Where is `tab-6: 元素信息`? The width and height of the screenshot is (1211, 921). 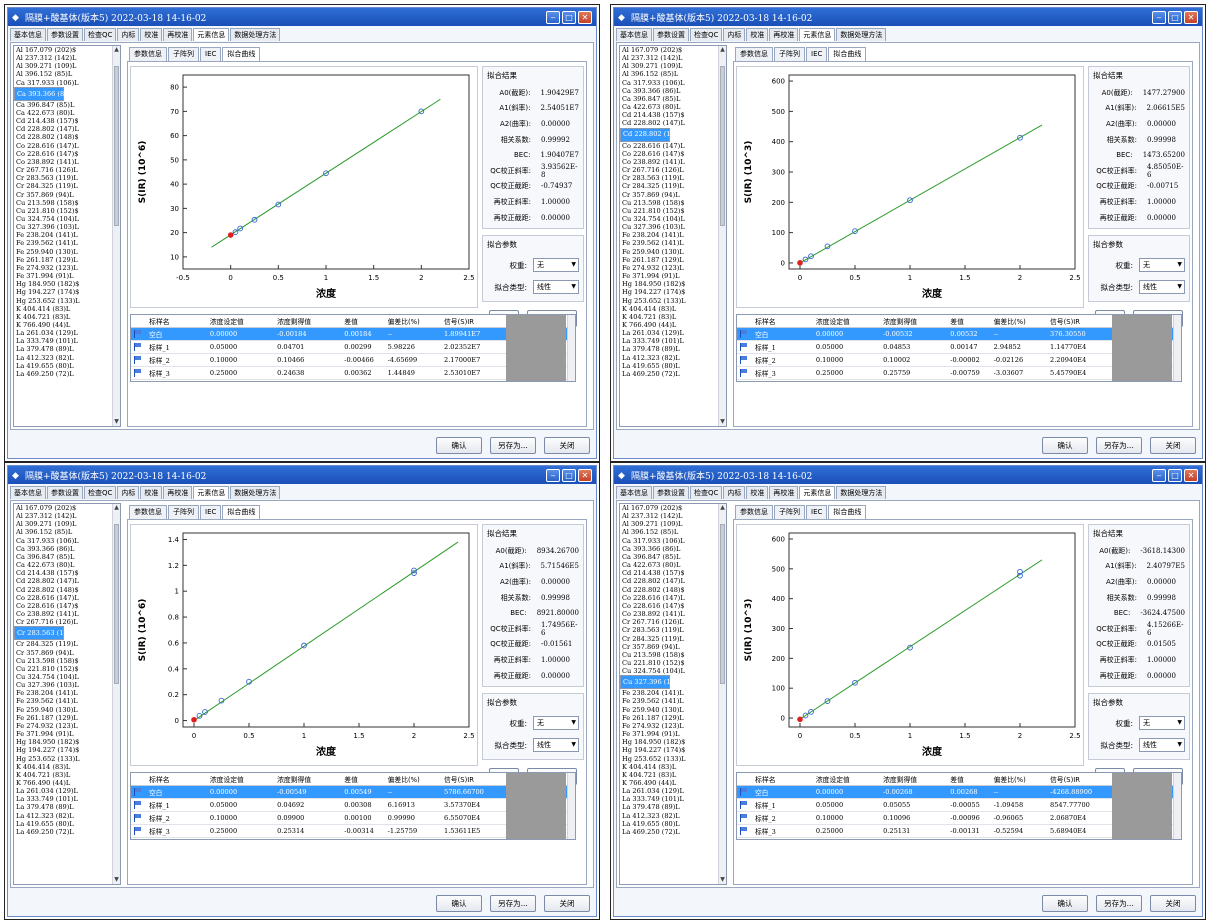
tab-6: 元素信息 is located at coordinates (211, 492).